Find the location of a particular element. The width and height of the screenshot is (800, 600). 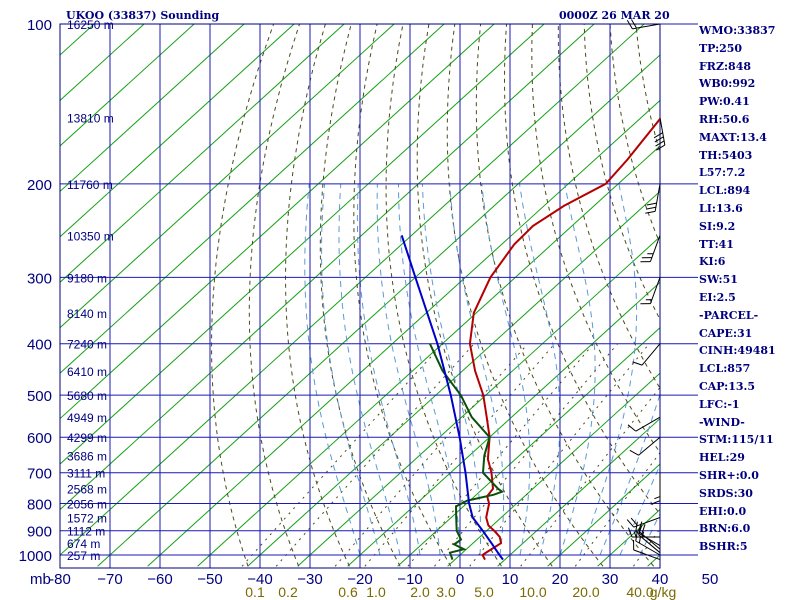

mixing-ratio-label: 0.1 is located at coordinates (255, 592).